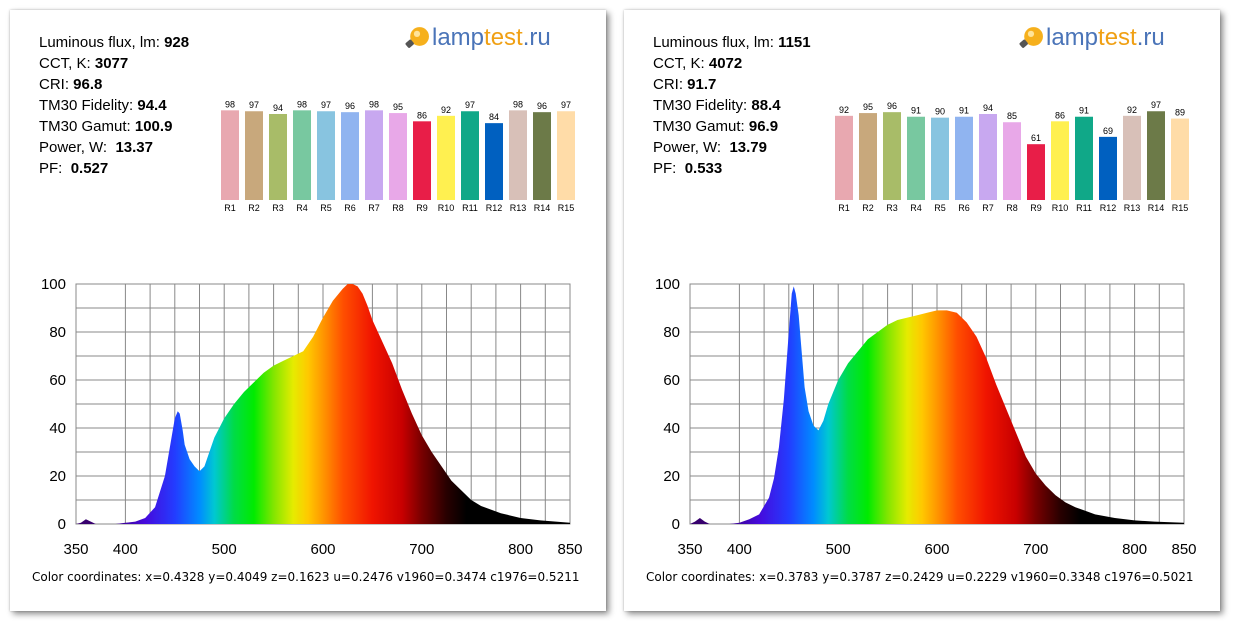  What do you see at coordinates (868, 208) in the screenshot?
I see `cri-category-label: R2` at bounding box center [868, 208].